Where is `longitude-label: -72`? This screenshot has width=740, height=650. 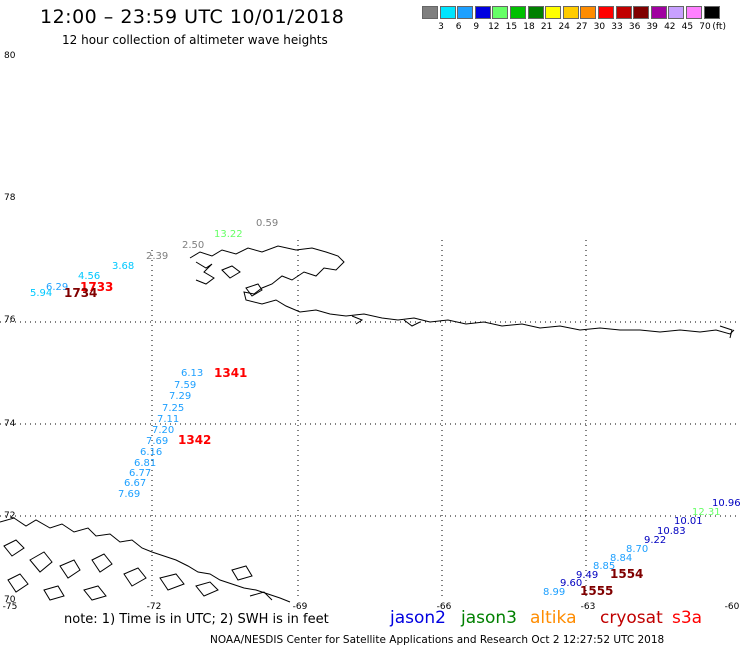
longitude-label: -72 is located at coordinates (154, 607).